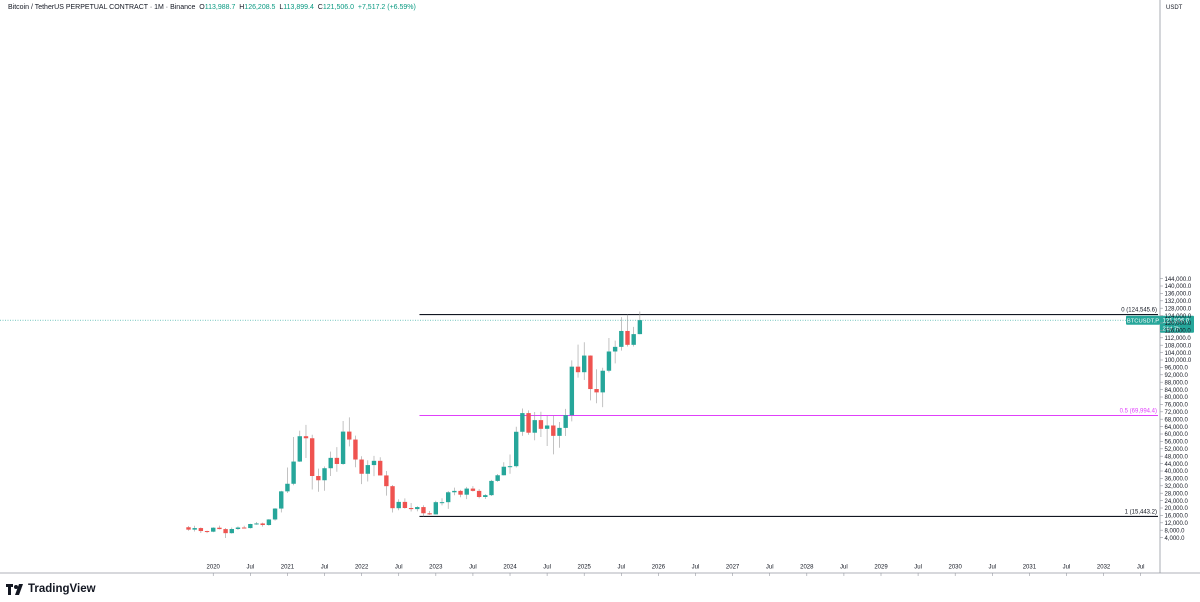  What do you see at coordinates (281, 7) in the screenshot?
I see `low-label: L` at bounding box center [281, 7].